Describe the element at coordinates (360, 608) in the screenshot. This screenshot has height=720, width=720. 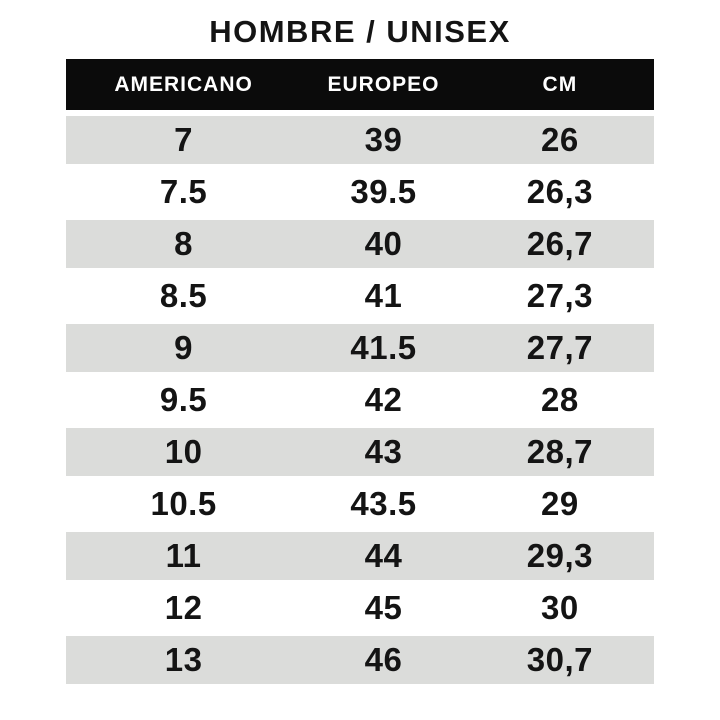
I see `table-row: 12 45 30` at that location.